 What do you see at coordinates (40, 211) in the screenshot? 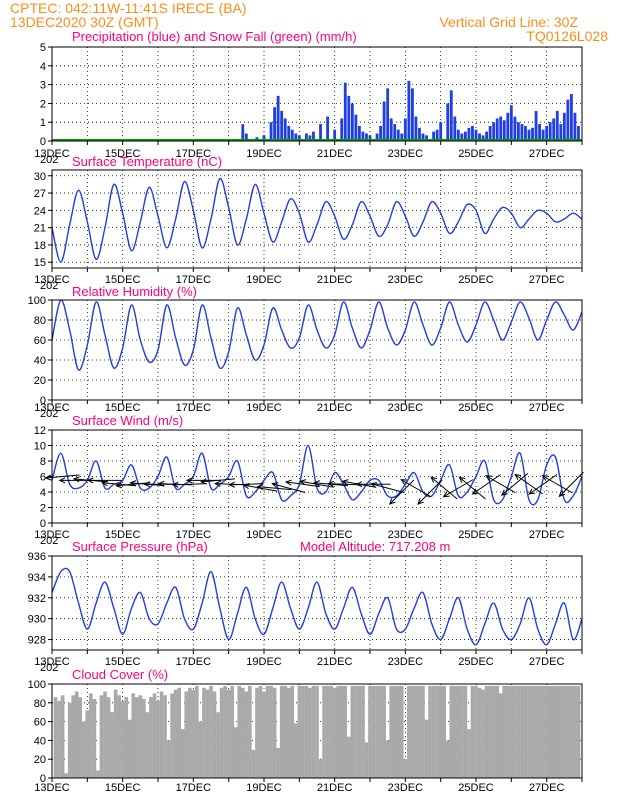
I see `y-tick-label: 24` at bounding box center [40, 211].